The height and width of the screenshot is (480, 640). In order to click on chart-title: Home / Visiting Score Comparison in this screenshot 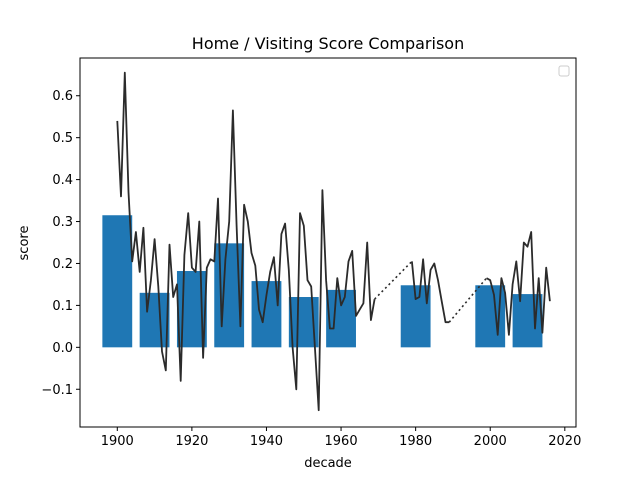, I will do `click(328, 43)`.